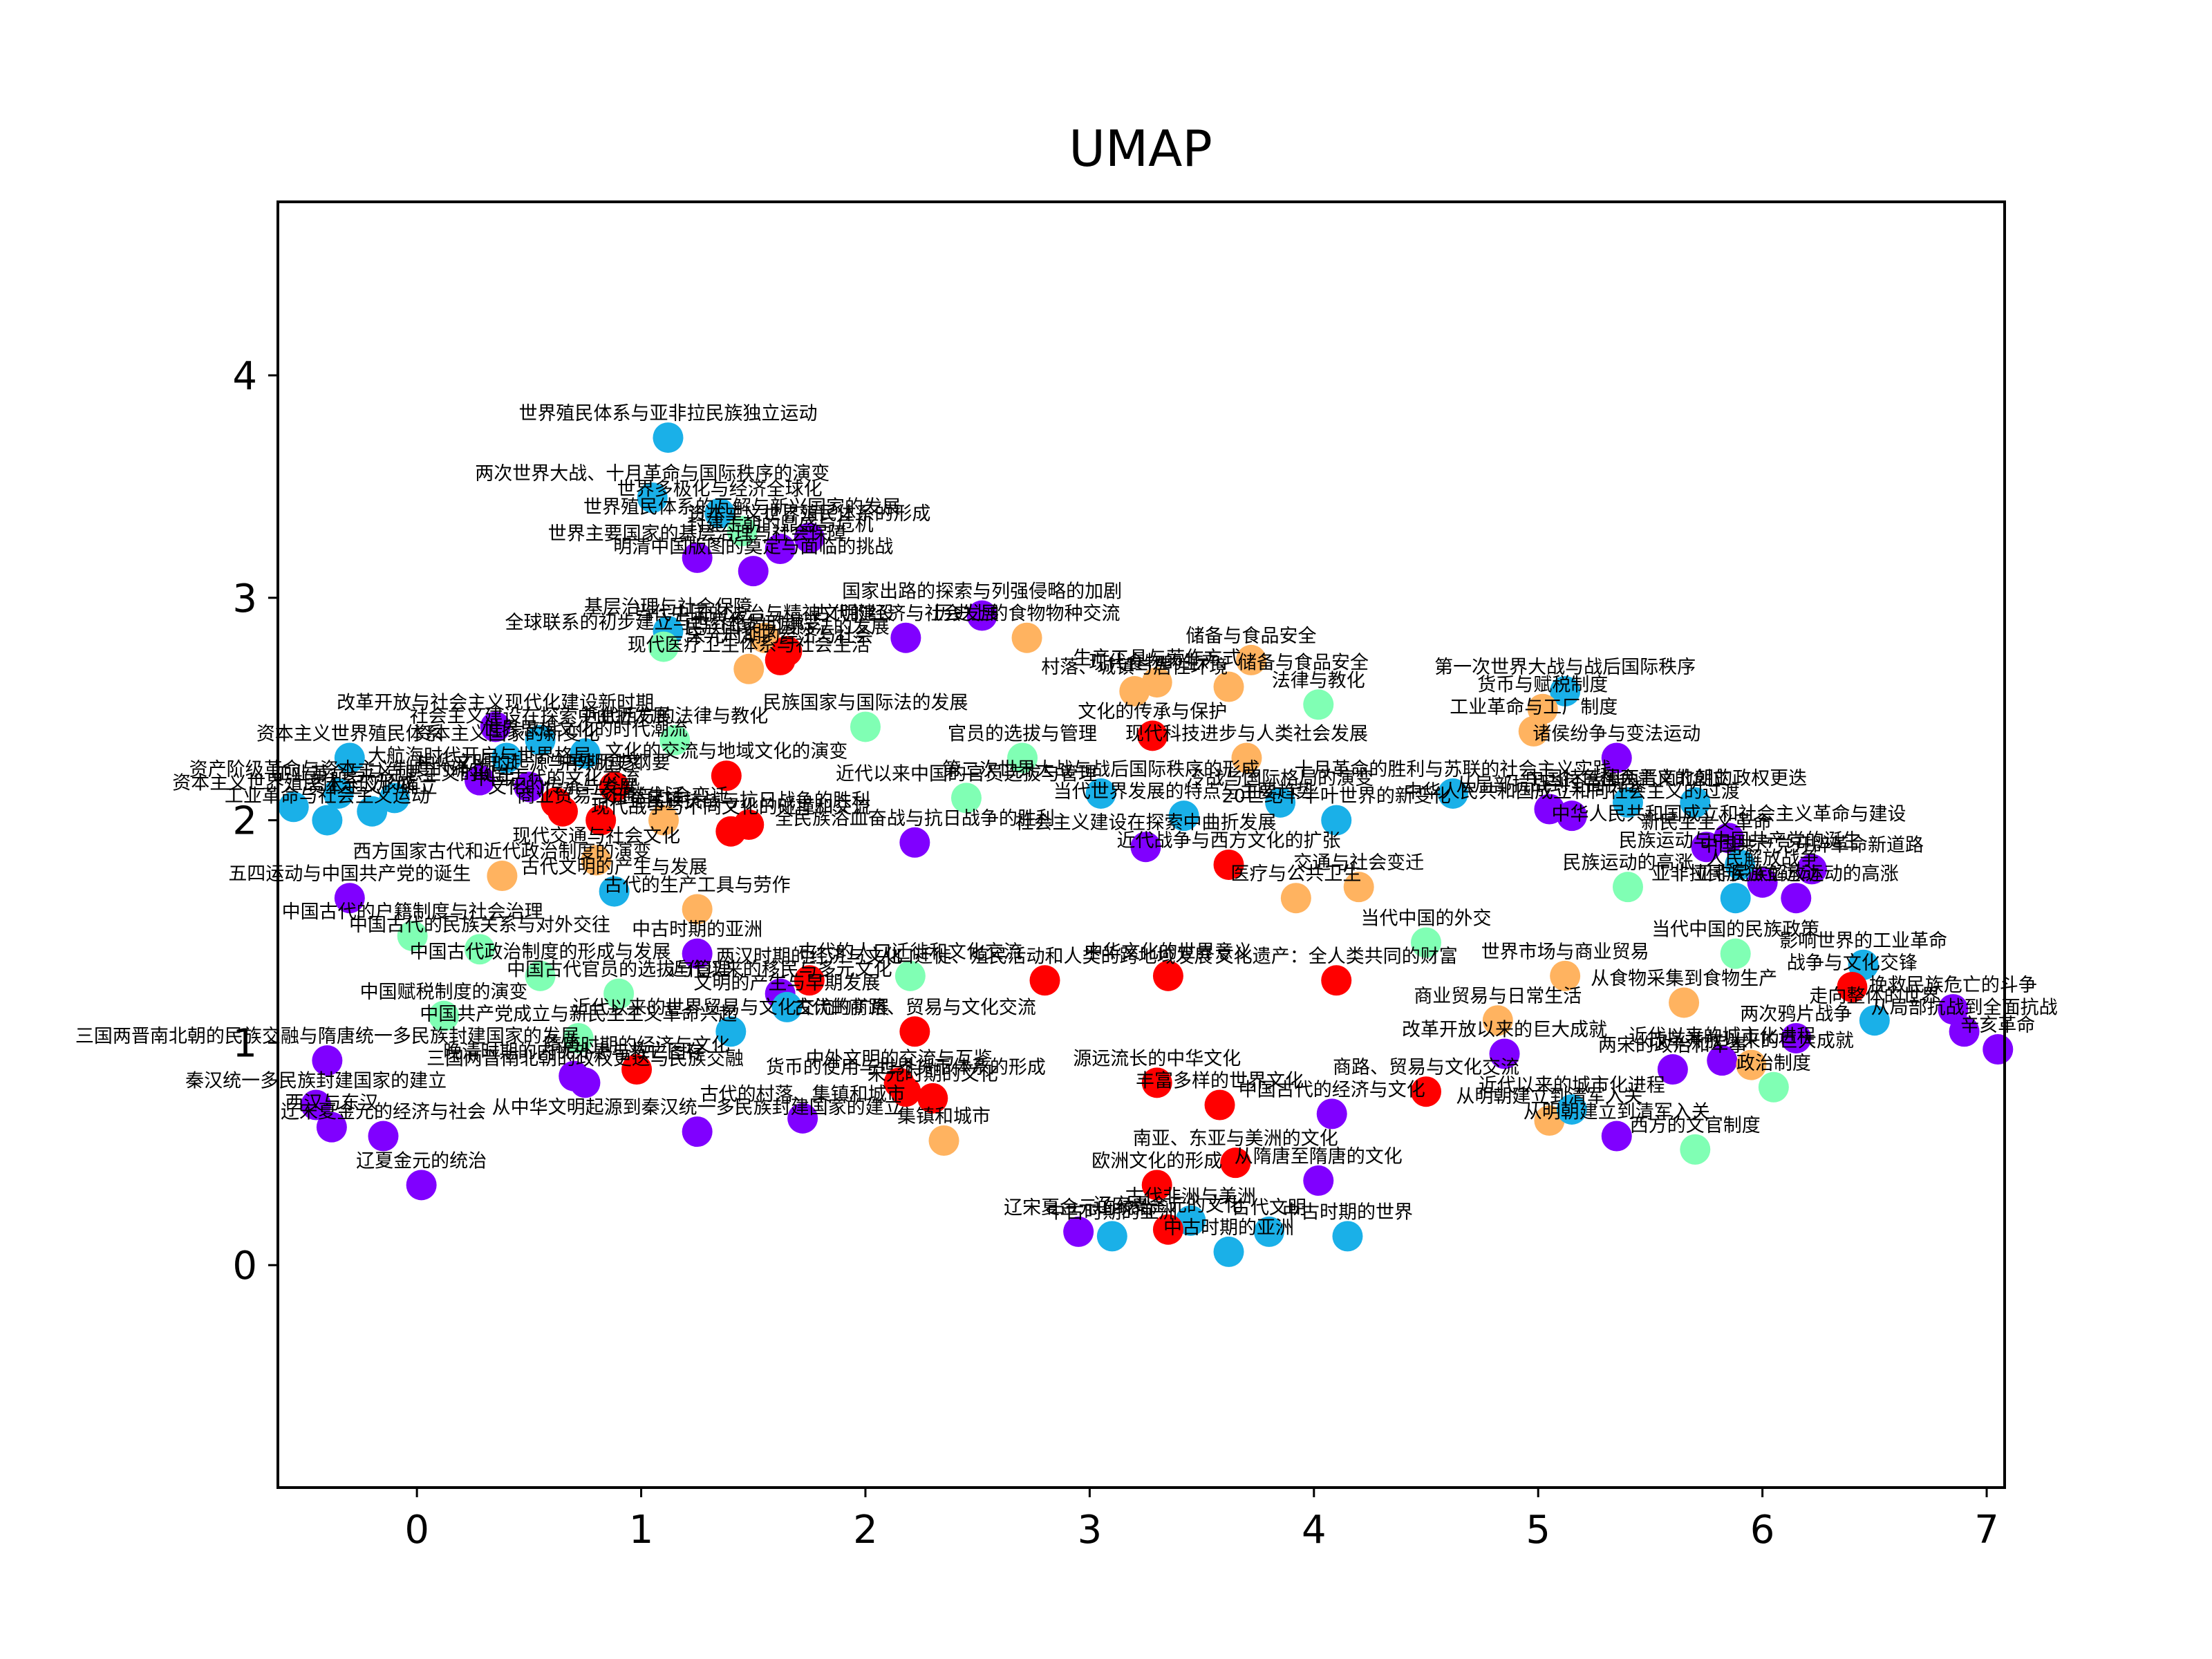 The image size is (2212, 1659). I want to click on point-label: 三国两晋南北朝的政权更迭与民族交融, so click(585, 1058).